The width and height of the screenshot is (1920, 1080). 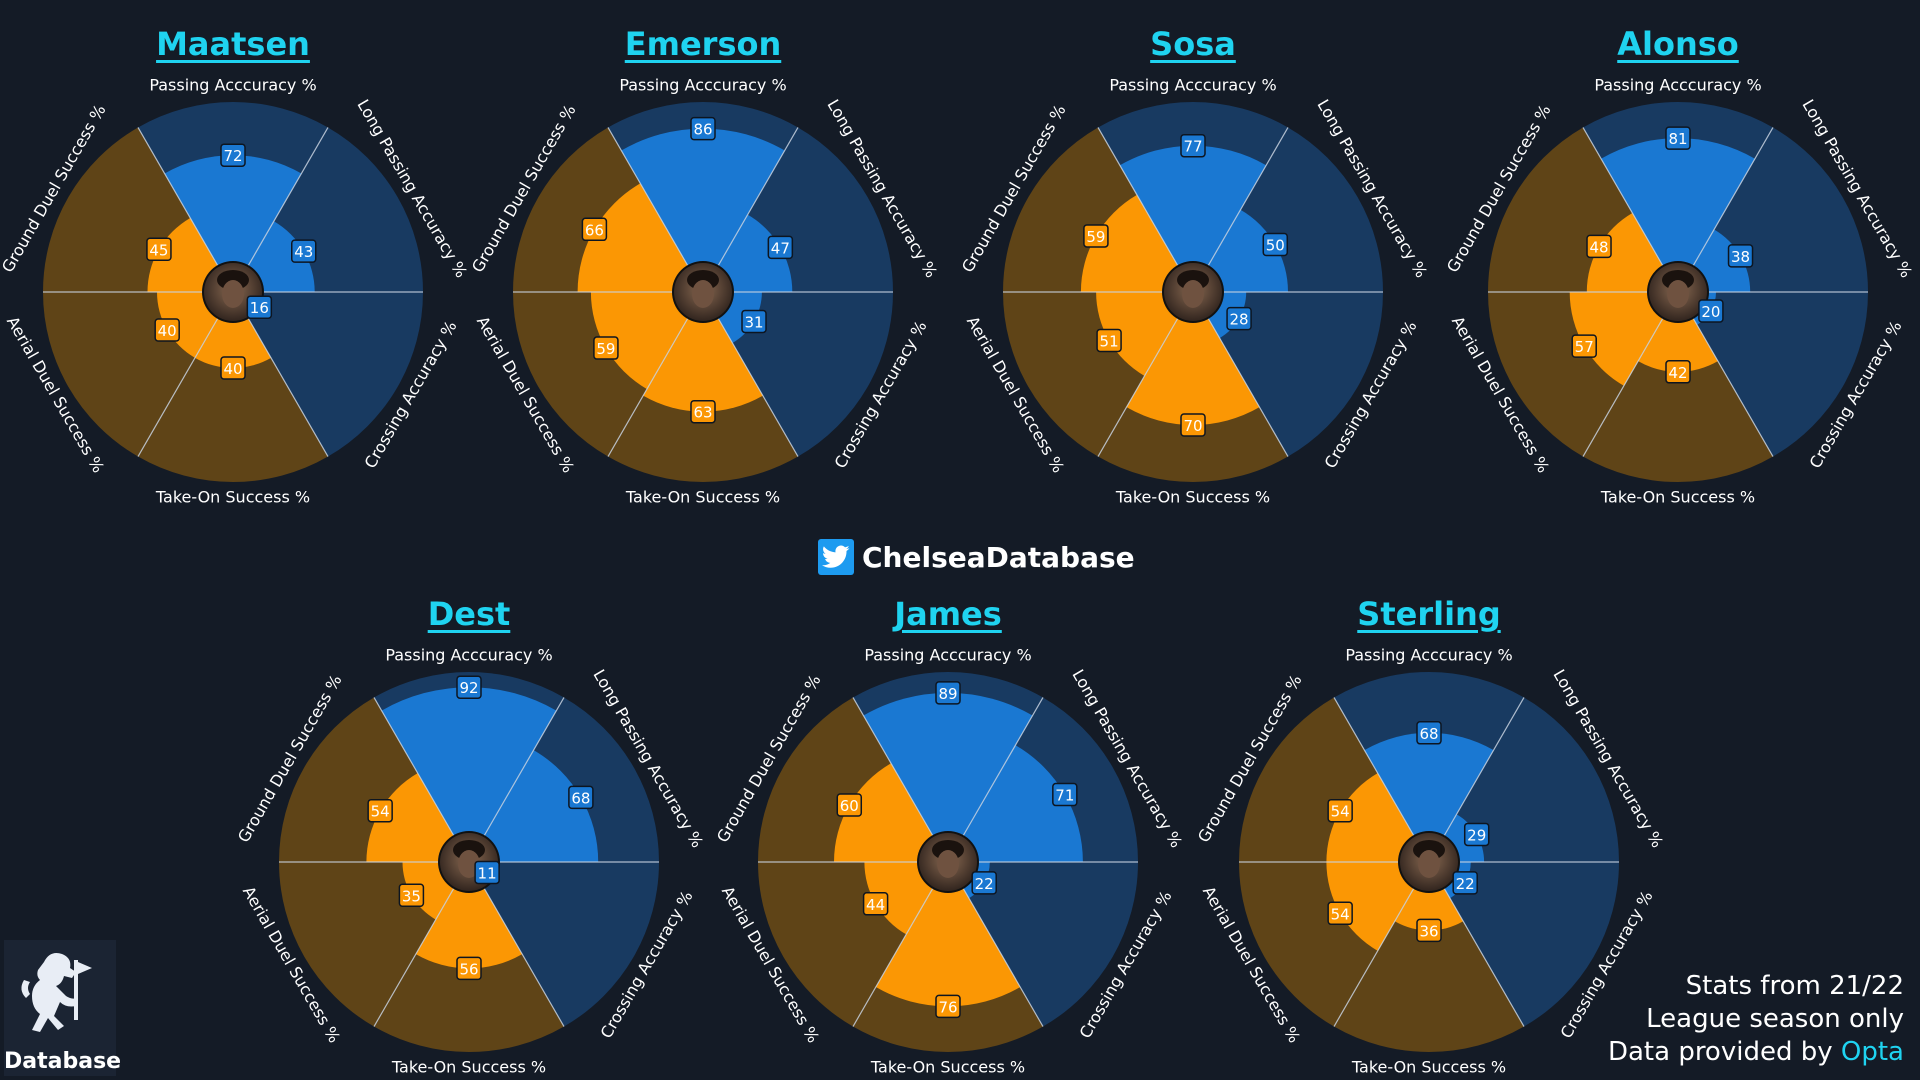 What do you see at coordinates (159, 249) in the screenshot?
I see `value-badge-ground-duel-success: 45` at bounding box center [159, 249].